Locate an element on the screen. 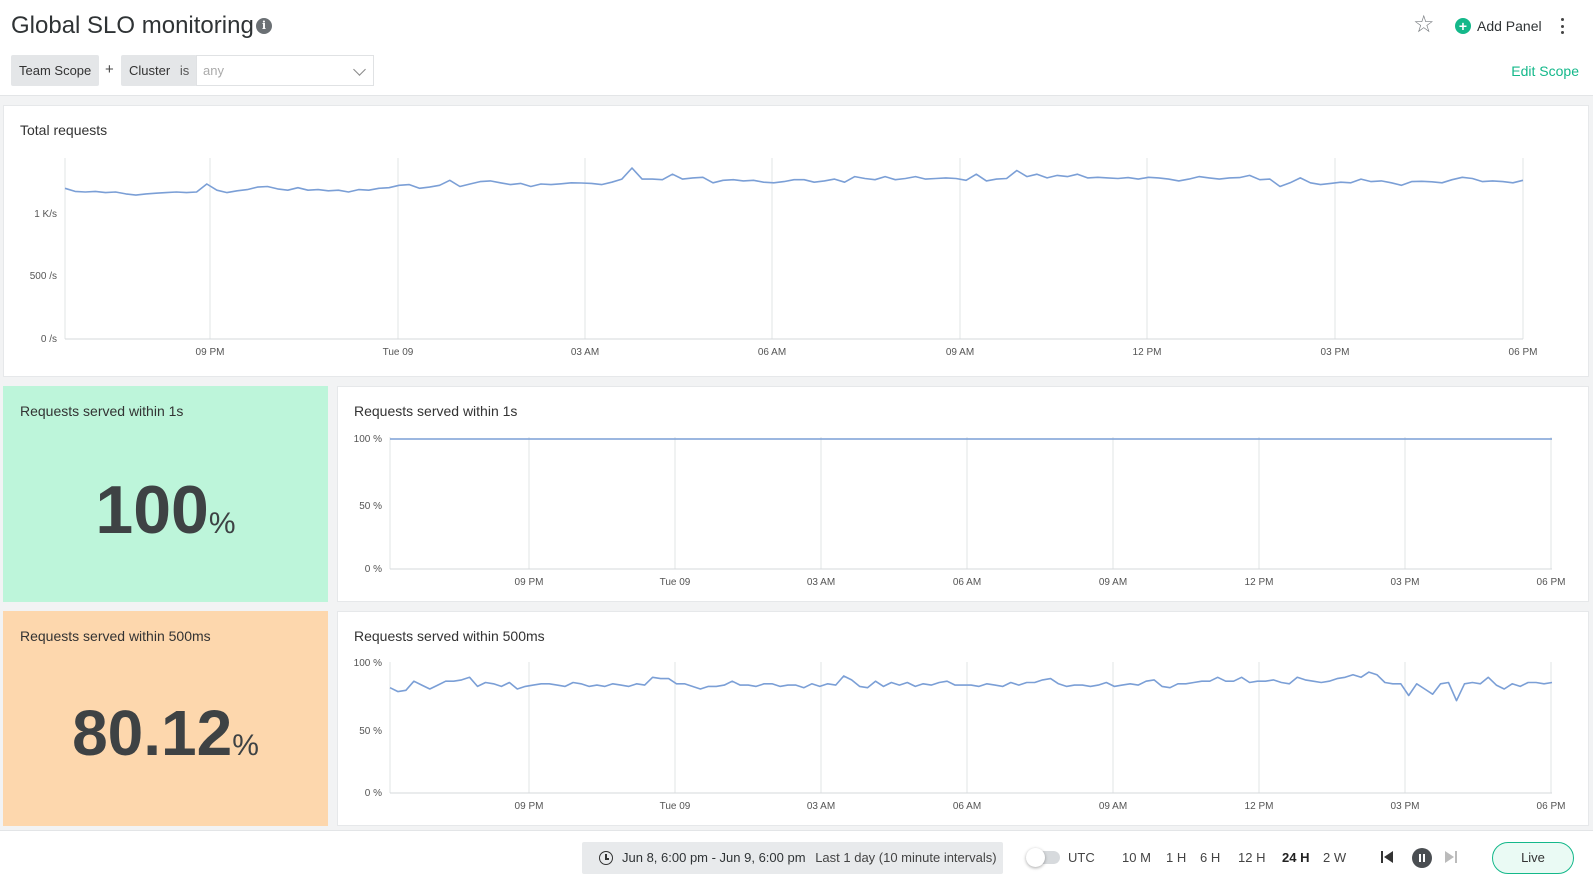 Image resolution: width=1593 pixels, height=882 pixels. stat-panel-500ms: Requests served within 500ms 80.12% is located at coordinates (165, 718).